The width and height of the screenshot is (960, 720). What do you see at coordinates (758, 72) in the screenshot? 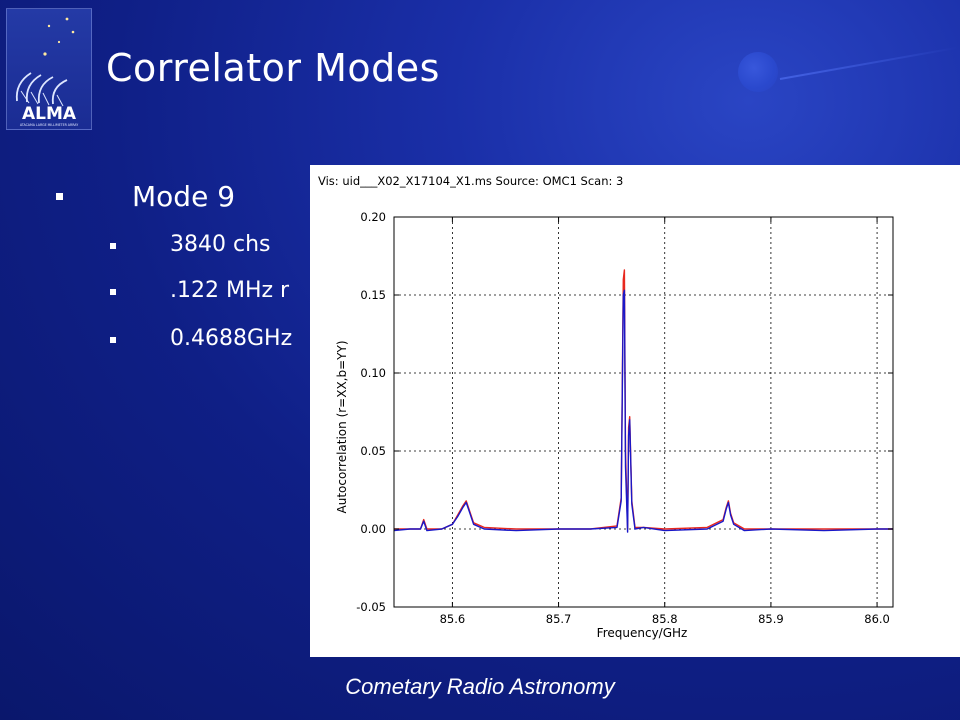
I see `decorative-orb` at bounding box center [758, 72].